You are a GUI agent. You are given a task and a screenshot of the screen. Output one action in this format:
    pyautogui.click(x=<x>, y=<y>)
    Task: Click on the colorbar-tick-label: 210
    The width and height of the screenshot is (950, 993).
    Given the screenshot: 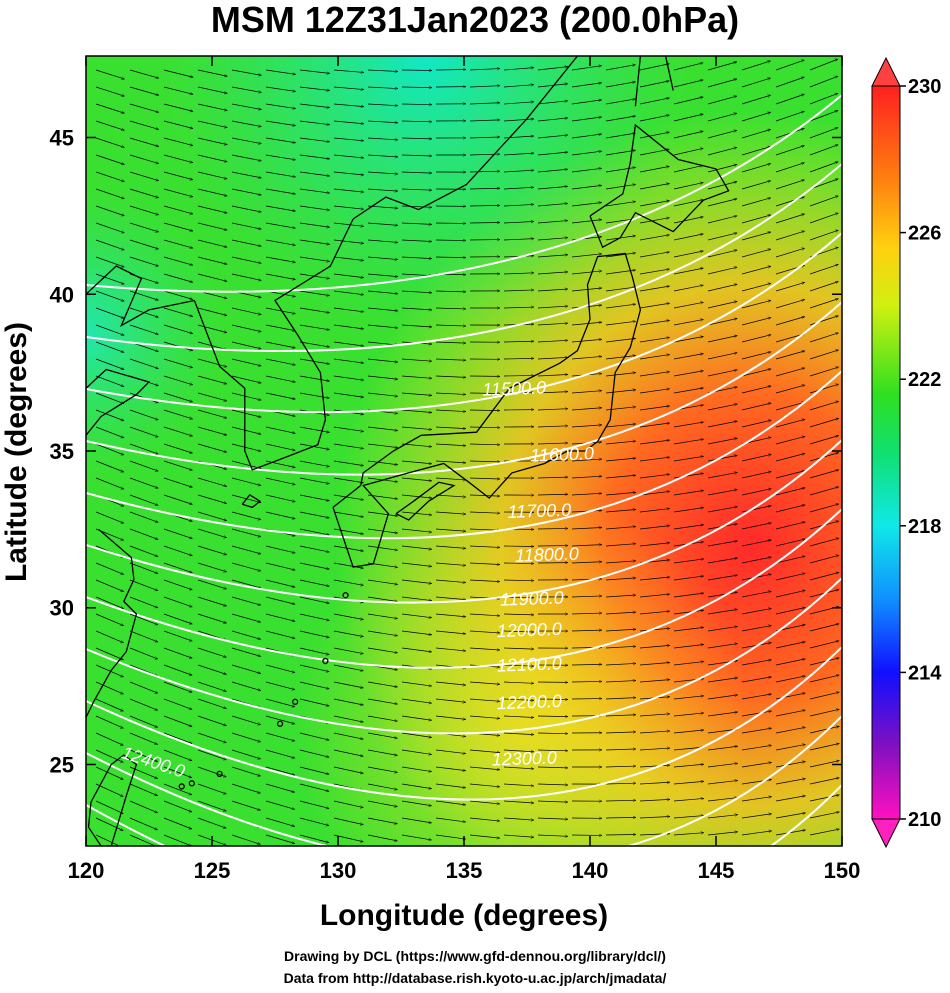 What is the action you would take?
    pyautogui.click(x=924, y=820)
    